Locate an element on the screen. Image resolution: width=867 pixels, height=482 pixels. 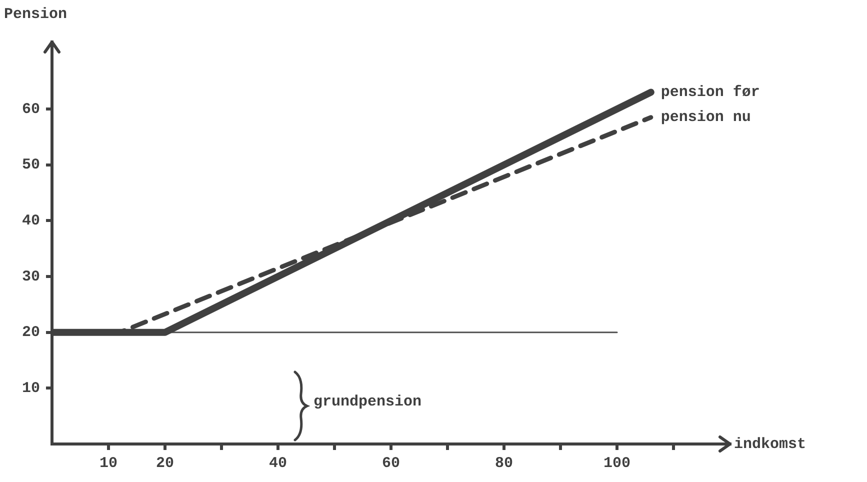
y-tick-label: 60 is located at coordinates (31, 109).